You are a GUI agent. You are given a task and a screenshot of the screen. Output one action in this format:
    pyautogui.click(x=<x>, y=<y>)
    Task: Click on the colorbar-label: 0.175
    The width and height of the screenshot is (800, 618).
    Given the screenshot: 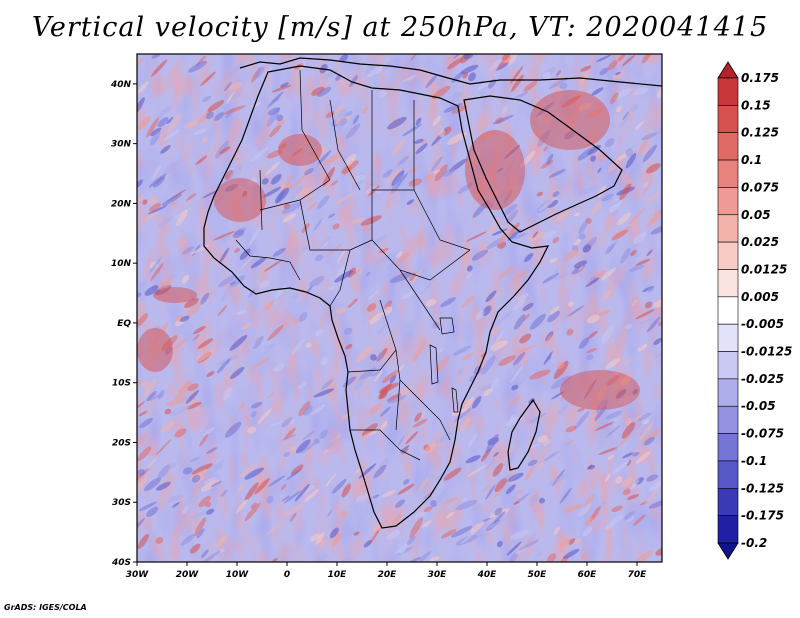 What is the action you would take?
    pyautogui.click(x=760, y=78)
    